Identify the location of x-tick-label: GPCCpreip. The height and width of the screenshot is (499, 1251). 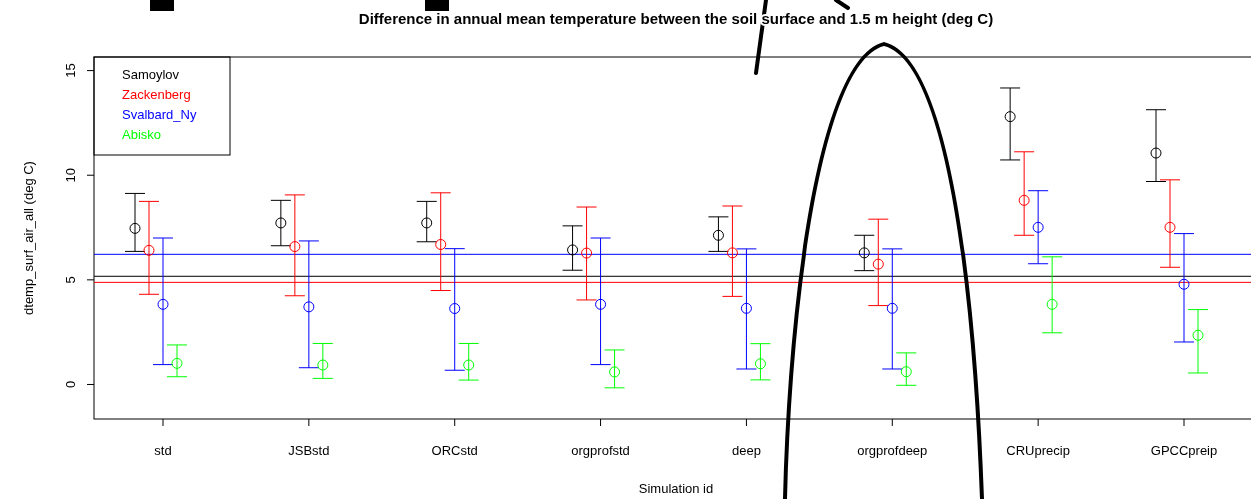
(1184, 450).